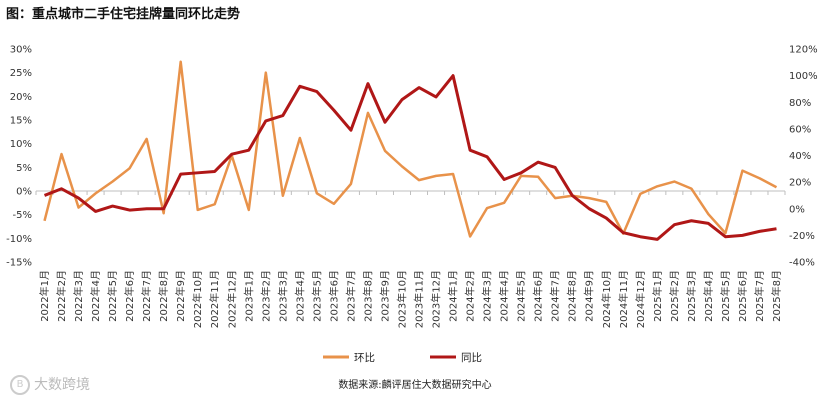 The height and width of the screenshot is (400, 830). Describe the element at coordinates (555, 296) in the screenshot. I see `x-tick-label: 2024年7月` at that location.